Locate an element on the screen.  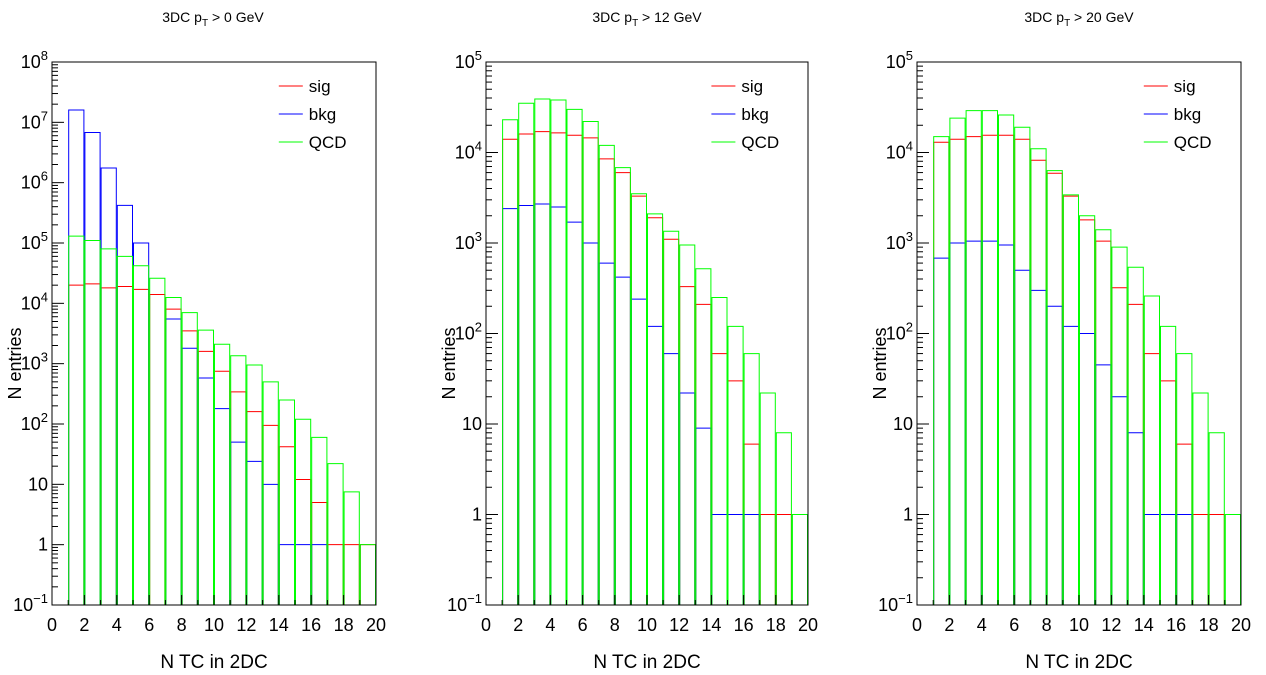
legend-label-sig: sig is located at coordinates (1185, 86).